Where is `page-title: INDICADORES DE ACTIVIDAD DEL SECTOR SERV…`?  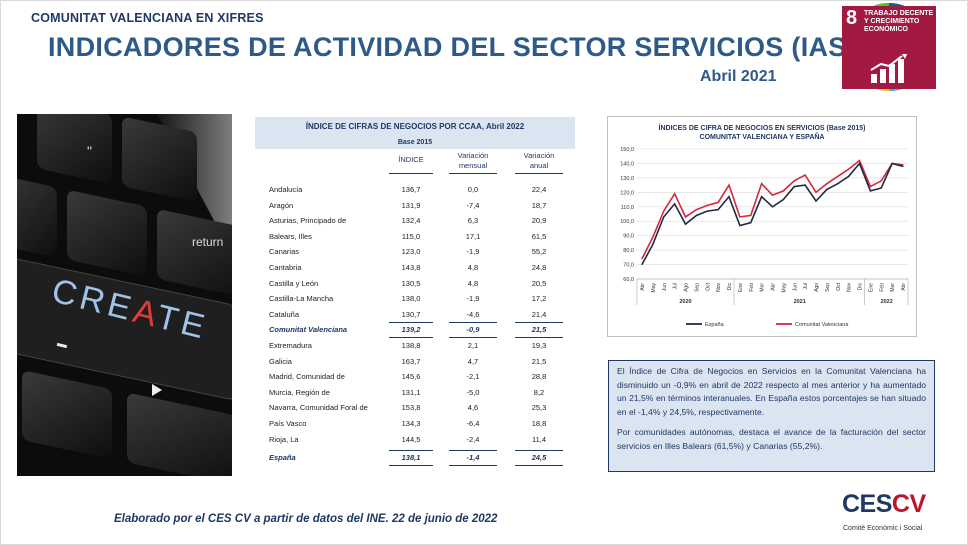
page-title: INDICADORES DE ACTIVIDAD DEL SECTOR SERV… is located at coordinates (461, 47).